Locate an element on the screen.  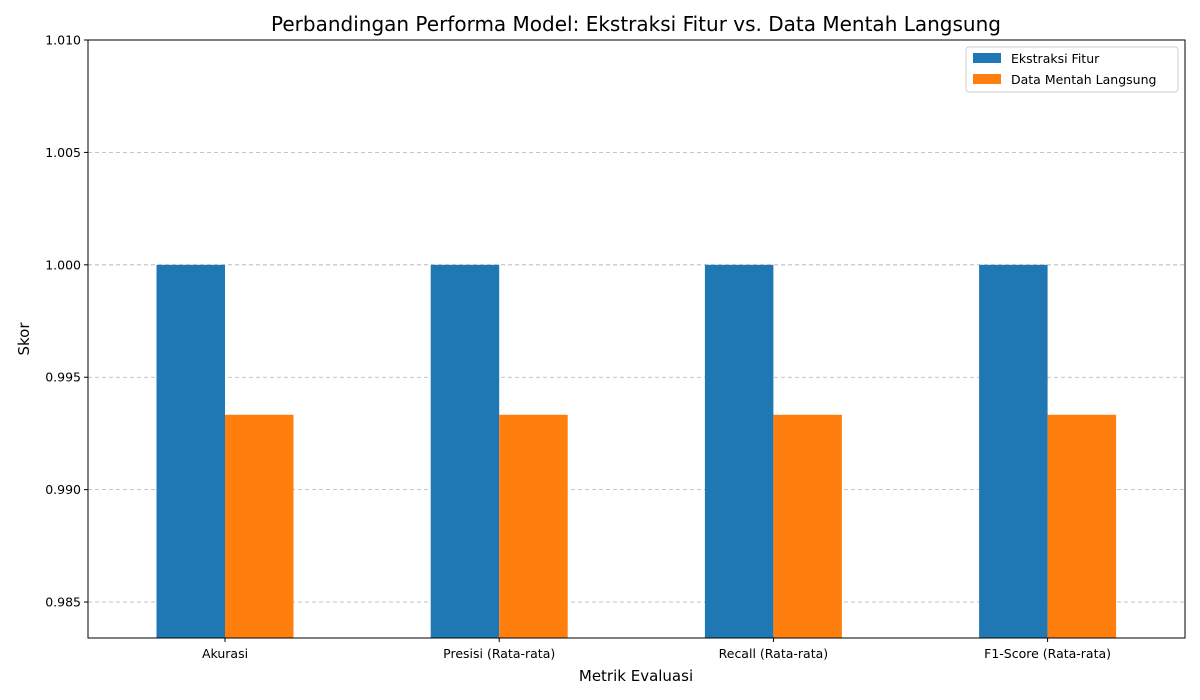
x-tick-label: Recall (Rata-rata) is located at coordinates (774, 653).